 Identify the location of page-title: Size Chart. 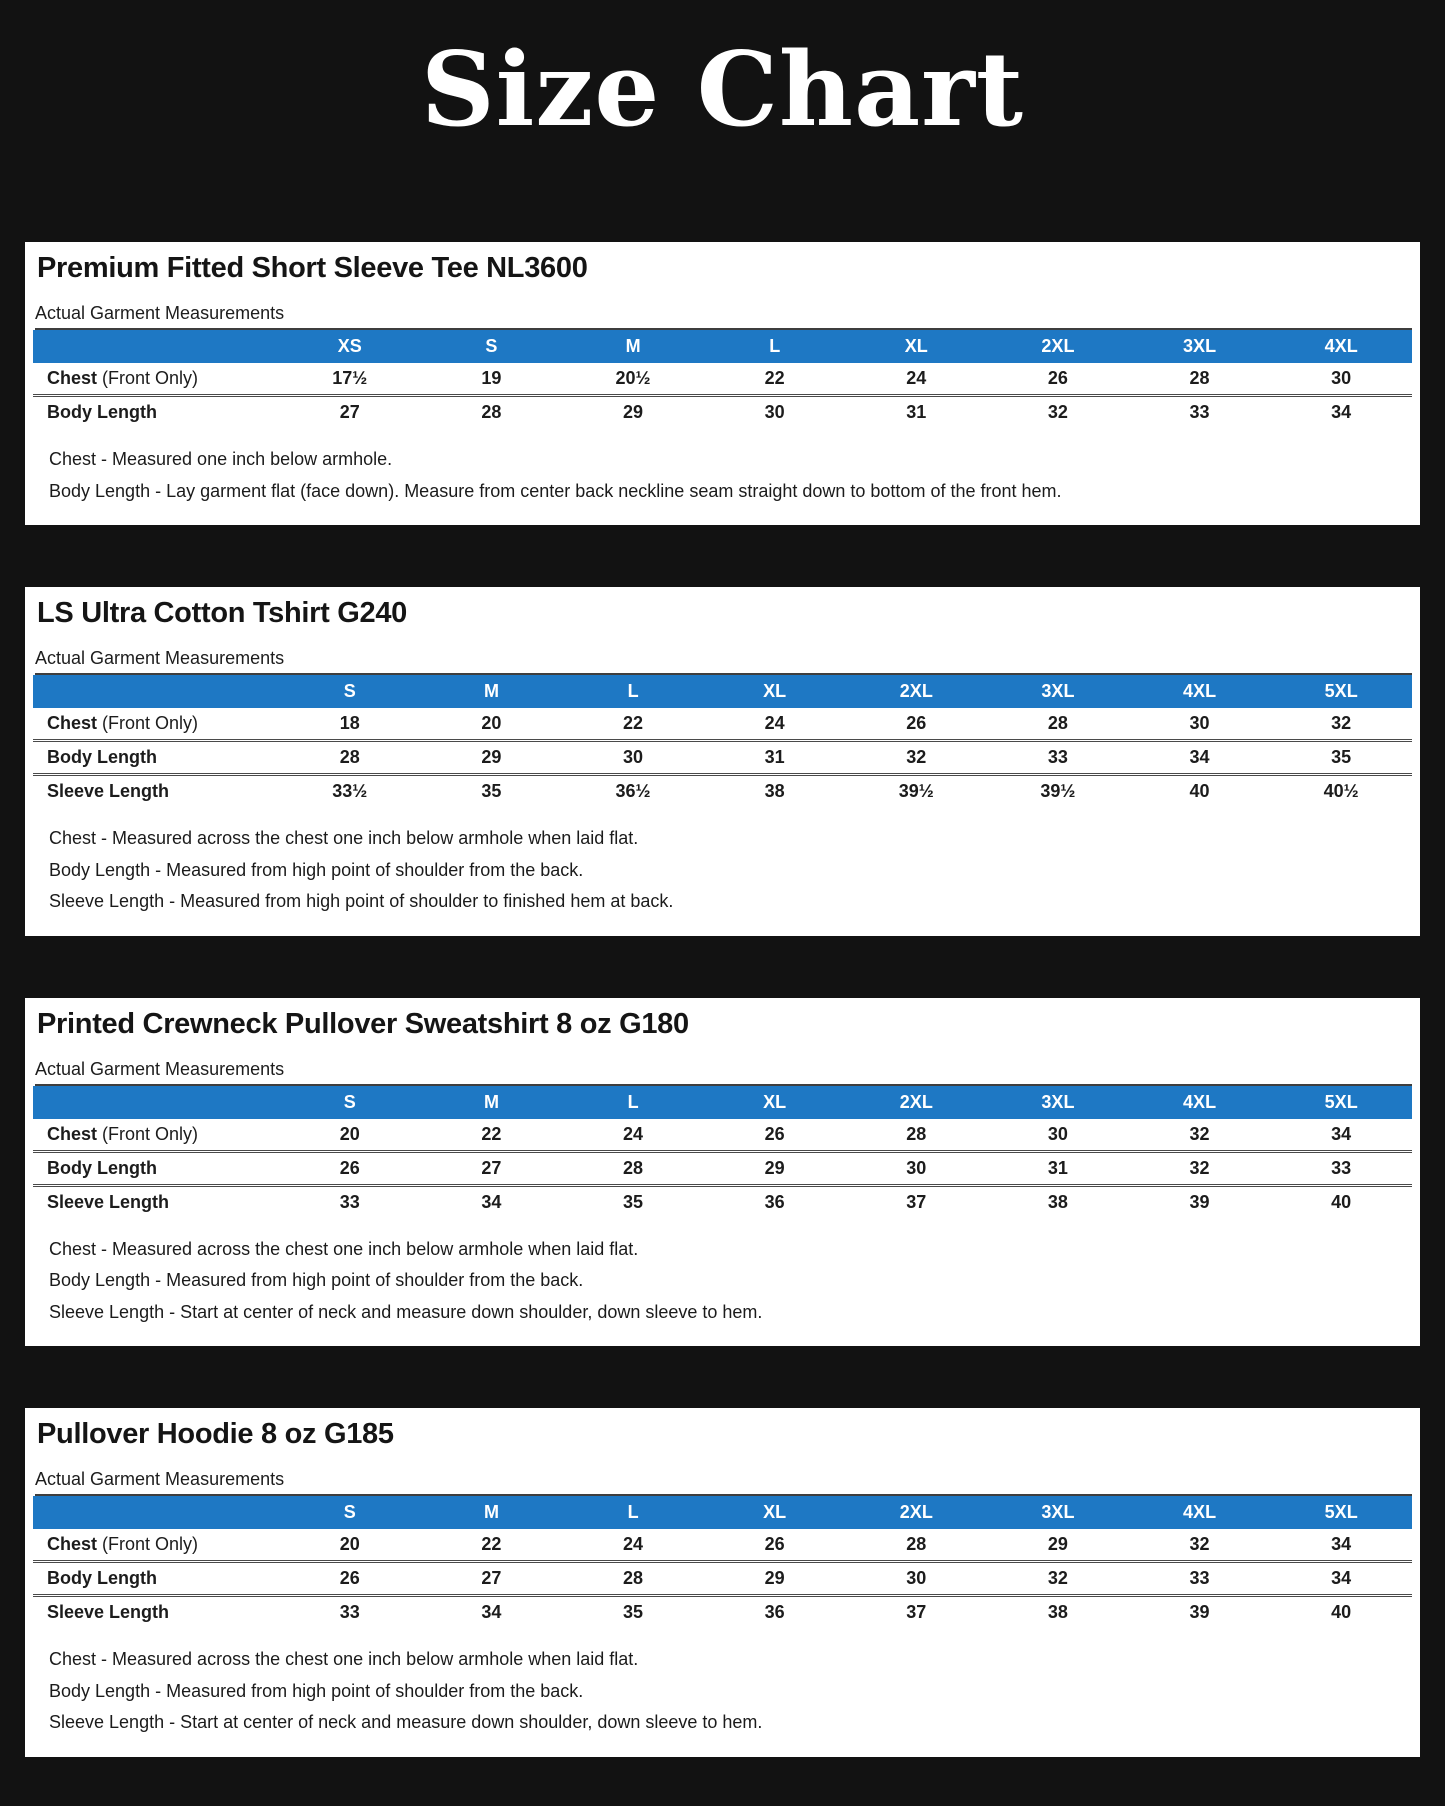
(722, 90).